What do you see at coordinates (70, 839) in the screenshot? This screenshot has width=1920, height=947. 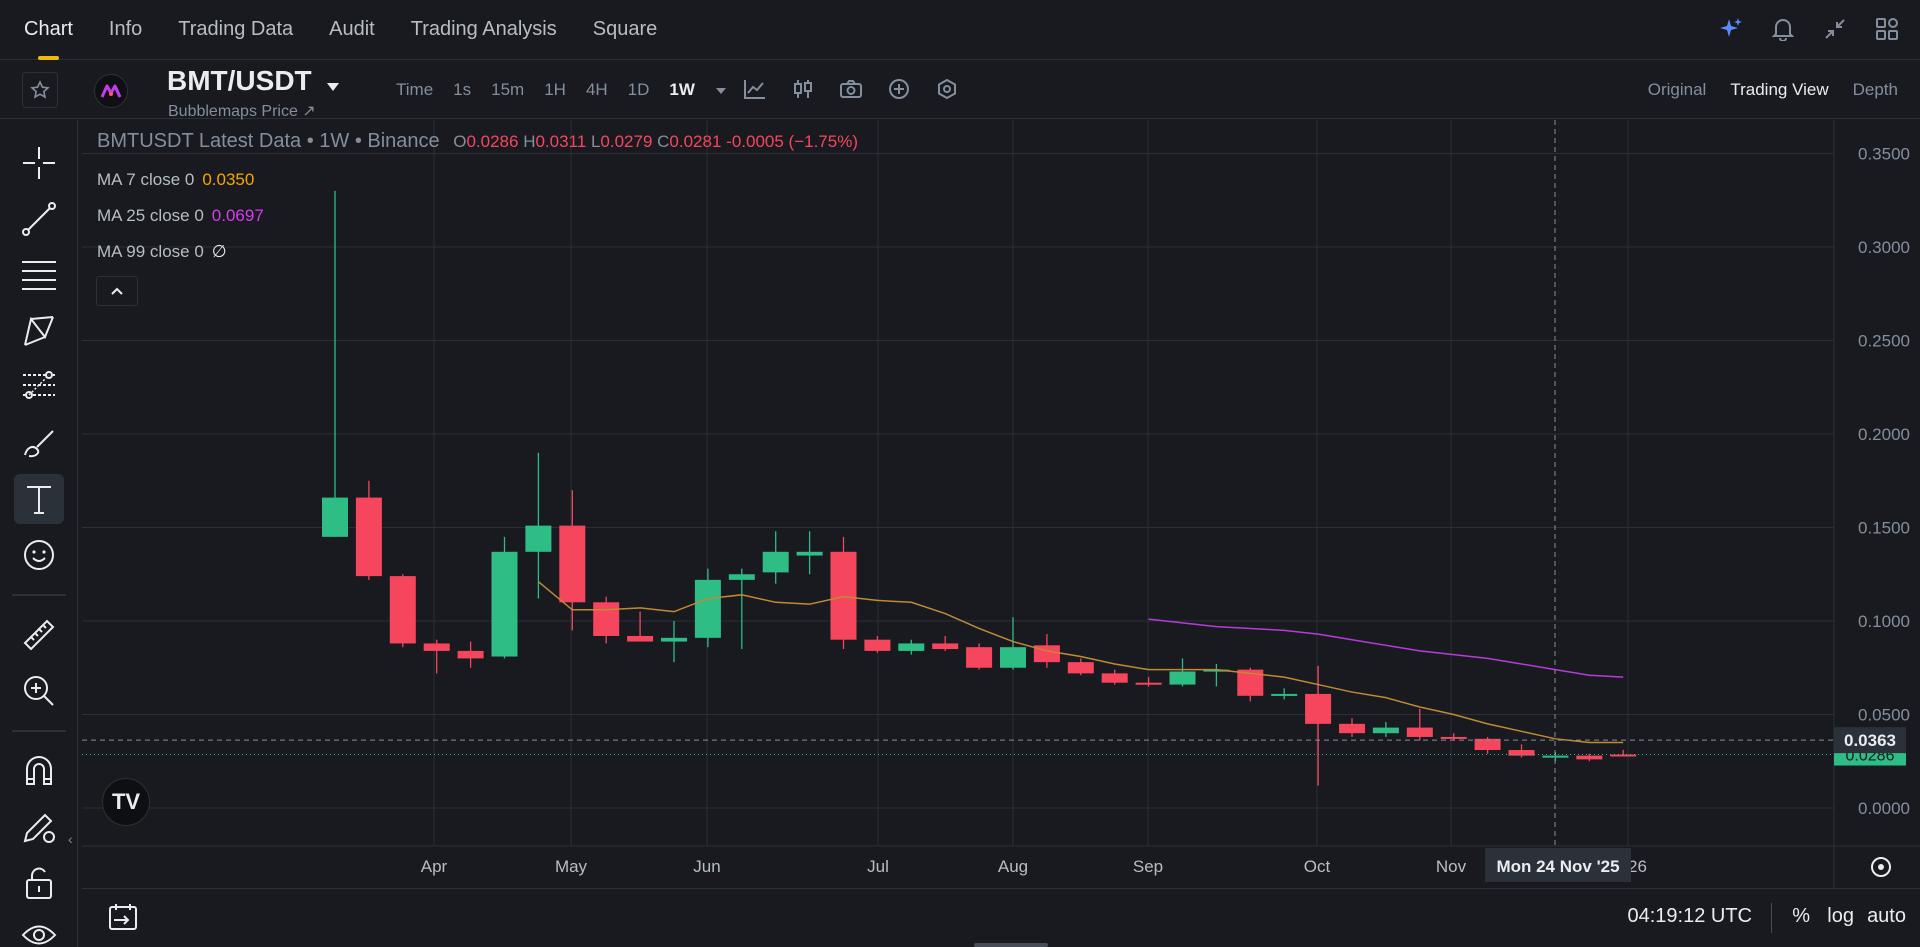 I see `collapse-toolbar-icon: ‹` at bounding box center [70, 839].